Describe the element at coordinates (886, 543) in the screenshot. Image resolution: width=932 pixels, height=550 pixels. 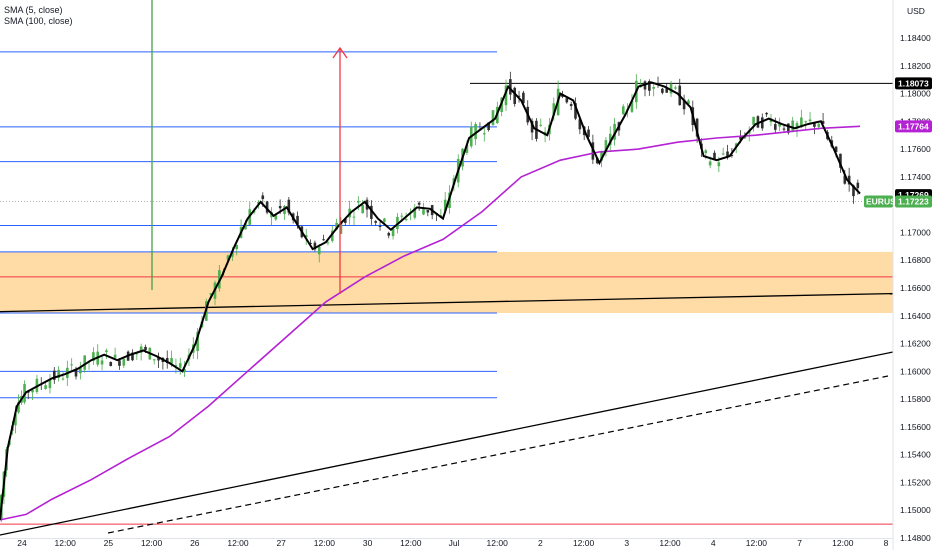
I see `x-tick-label: 8` at that location.